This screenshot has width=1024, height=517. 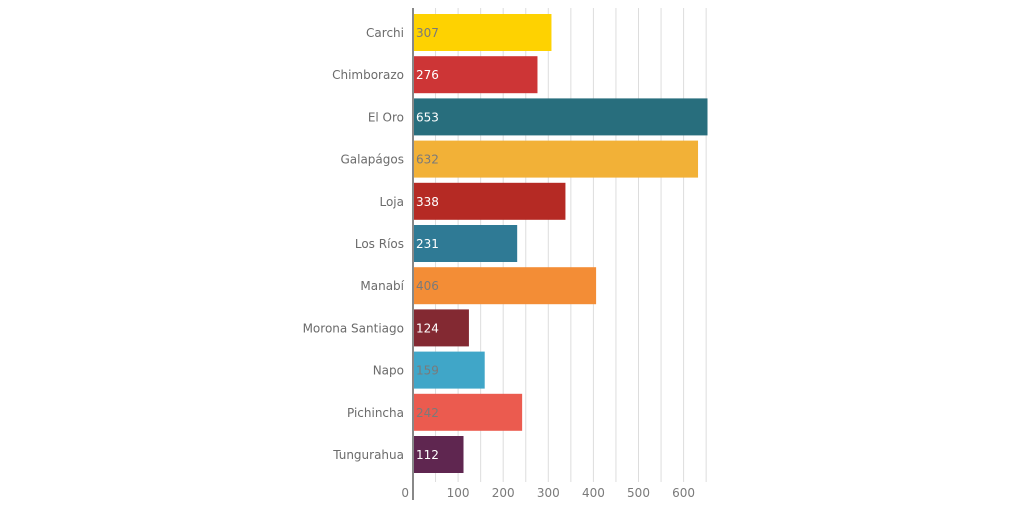 What do you see at coordinates (353, 328) in the screenshot?
I see `category-label-7: Morona Santiago` at bounding box center [353, 328].